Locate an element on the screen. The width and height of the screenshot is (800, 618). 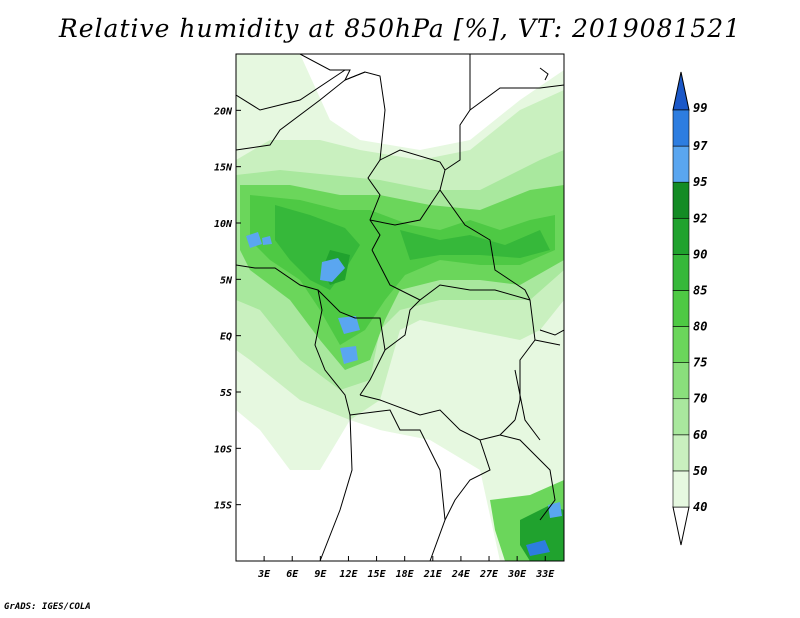
lon-tick-label: 30E is located at coordinates (517, 574).